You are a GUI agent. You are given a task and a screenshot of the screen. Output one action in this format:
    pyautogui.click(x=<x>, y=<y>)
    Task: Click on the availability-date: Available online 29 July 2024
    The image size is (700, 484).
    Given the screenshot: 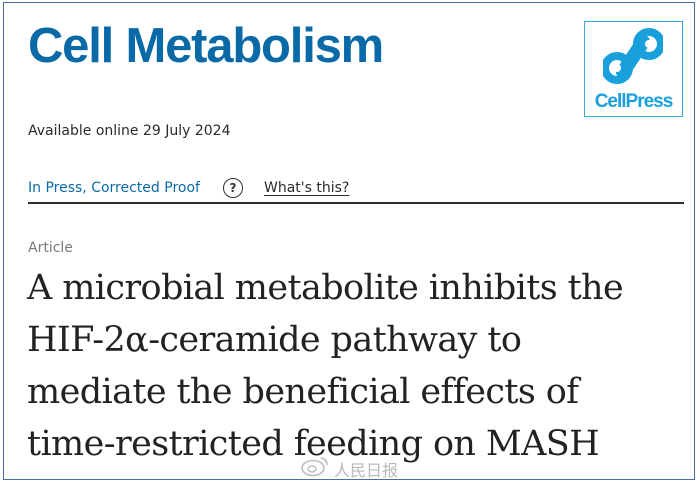 What is the action you would take?
    pyautogui.click(x=129, y=131)
    